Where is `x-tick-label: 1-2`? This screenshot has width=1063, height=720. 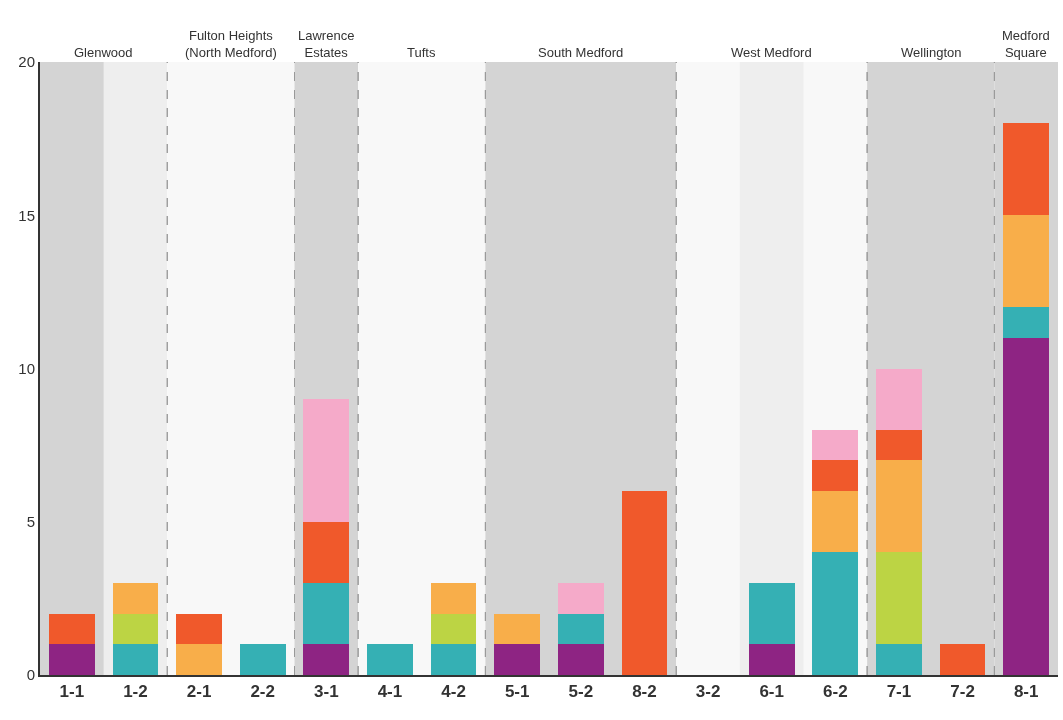
x-tick-label: 1-2 is located at coordinates (135, 692).